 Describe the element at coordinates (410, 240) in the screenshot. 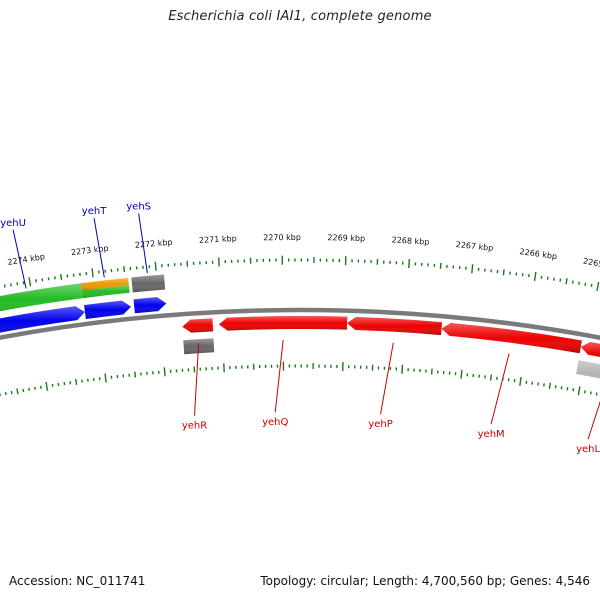

I see `scale-label: 2268 kbp` at that location.